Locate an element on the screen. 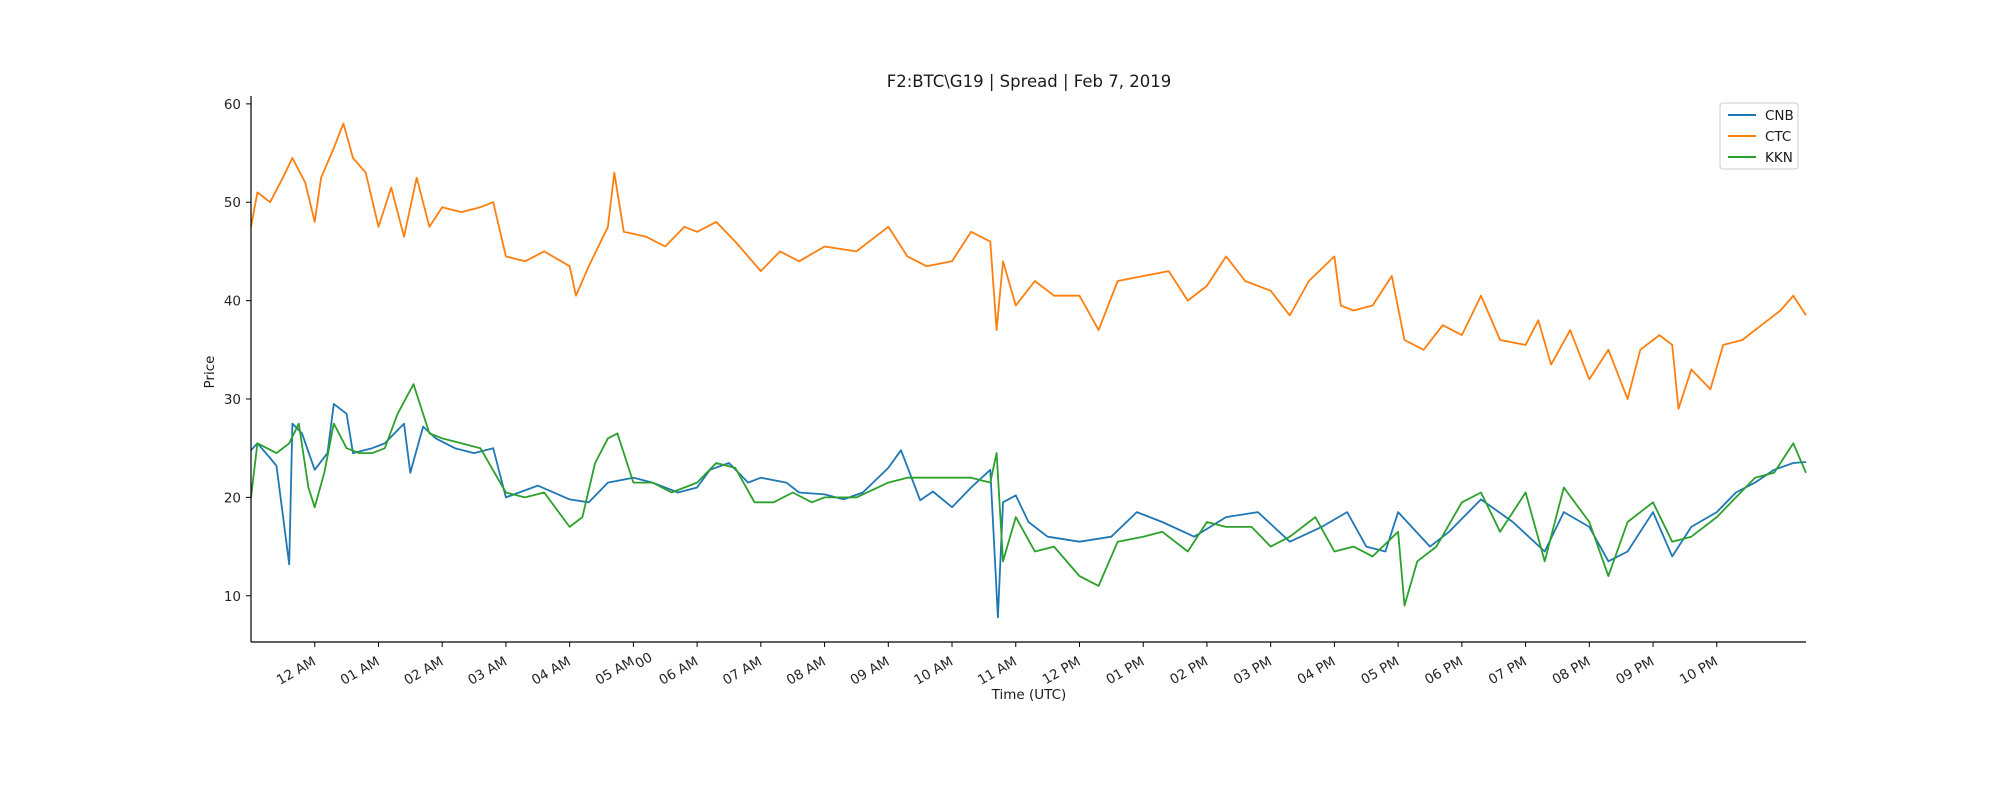 The width and height of the screenshot is (2000, 800). y-tick-label: 40 is located at coordinates (232, 302).